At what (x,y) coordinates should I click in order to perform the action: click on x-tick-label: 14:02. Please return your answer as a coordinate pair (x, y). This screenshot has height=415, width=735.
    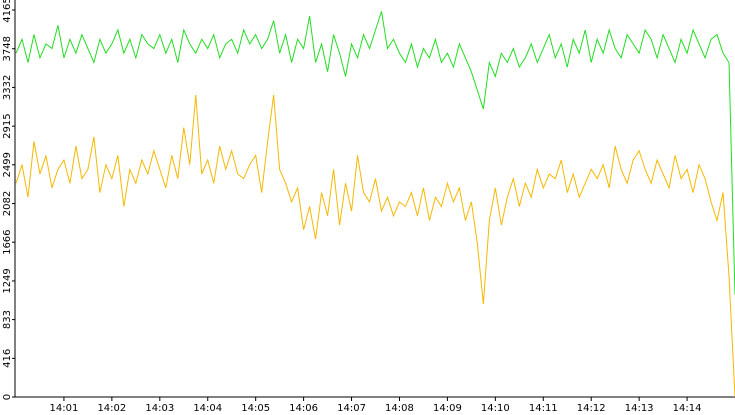
    Looking at the image, I should click on (111, 408).